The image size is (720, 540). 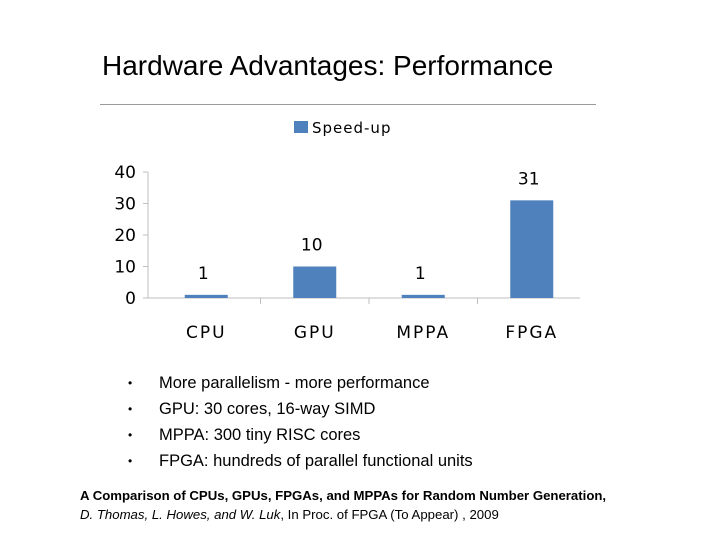 I want to click on value-labels: 1 10 1 31, so click(x=369, y=226).